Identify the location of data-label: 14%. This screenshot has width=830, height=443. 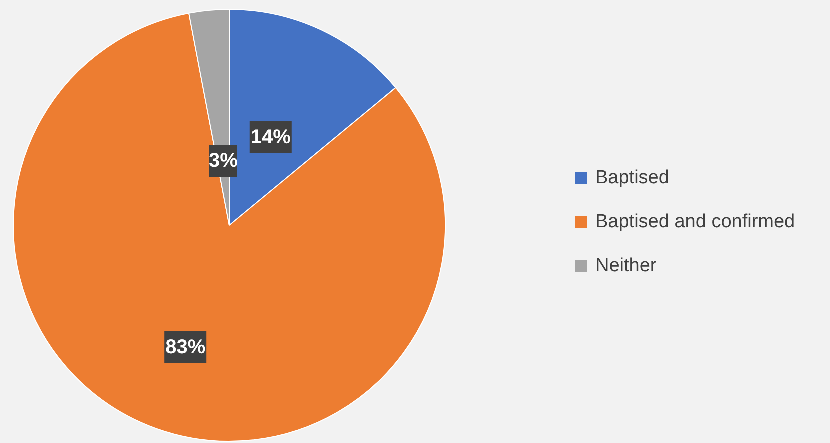
(271, 137).